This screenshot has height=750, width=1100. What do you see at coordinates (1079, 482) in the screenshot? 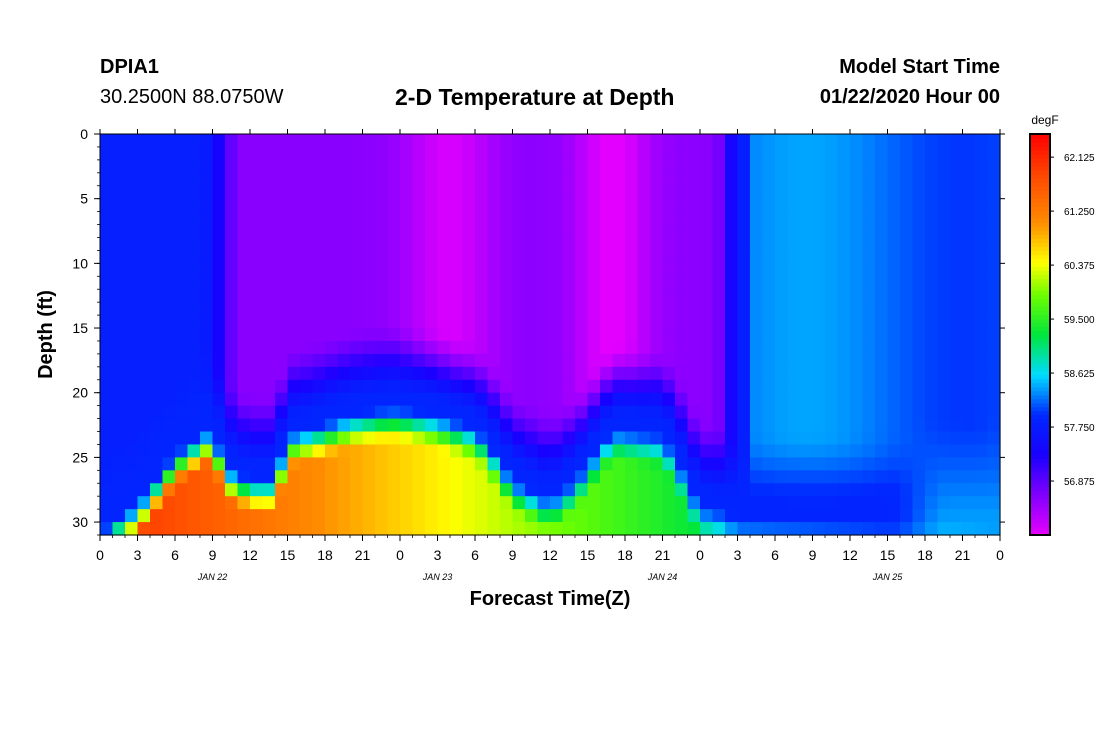
I see `colorbar-tick-label: 56.875` at bounding box center [1079, 482].